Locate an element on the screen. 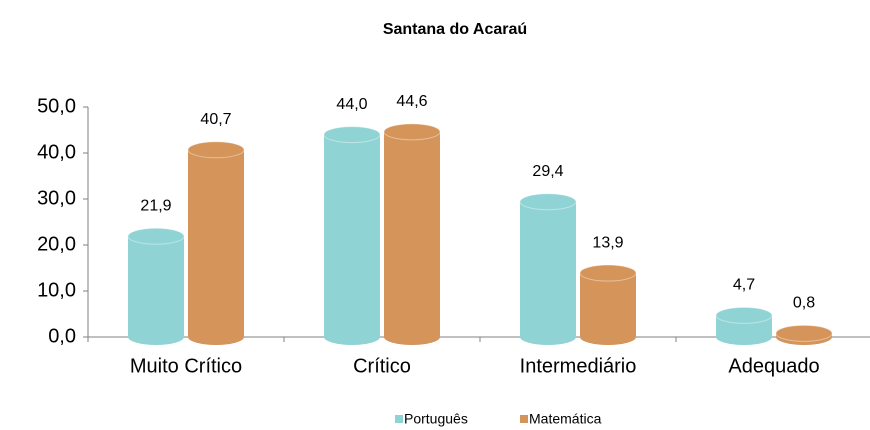 The image size is (870, 430). y-tick-label: 10,0 is located at coordinates (56, 290).